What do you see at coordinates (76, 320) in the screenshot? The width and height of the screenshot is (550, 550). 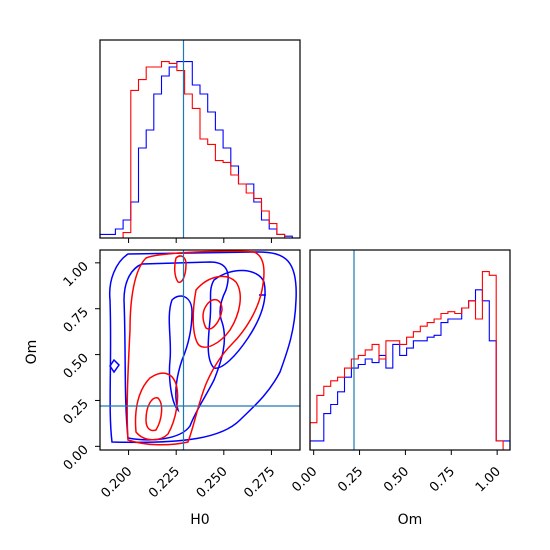 I see `om-tick-label: 0.75` at bounding box center [76, 320].